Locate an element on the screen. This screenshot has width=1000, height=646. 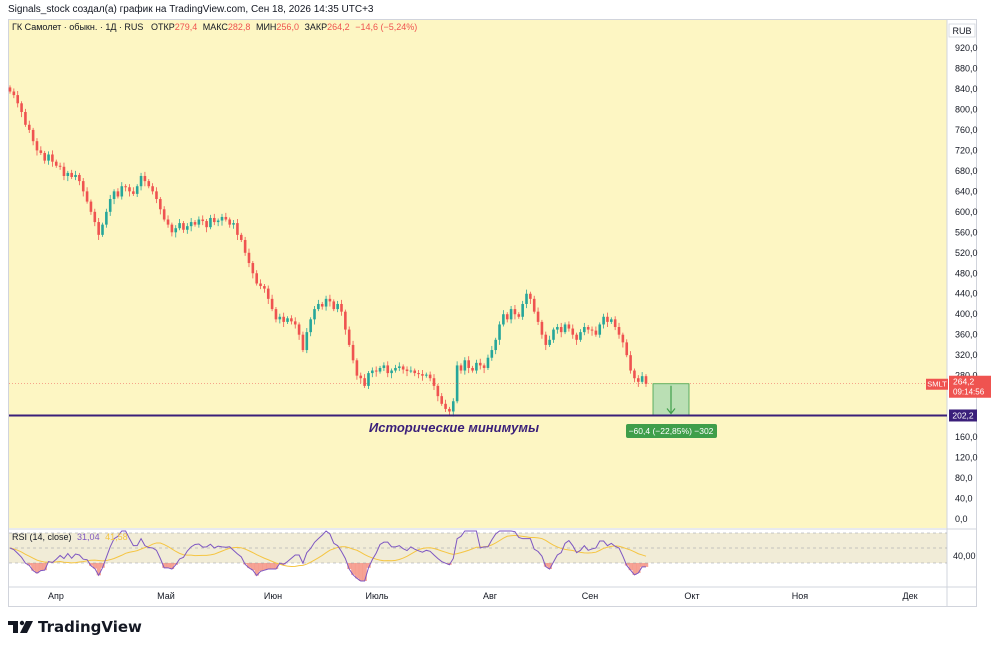
rsi-line is located at coordinates (327, 556).